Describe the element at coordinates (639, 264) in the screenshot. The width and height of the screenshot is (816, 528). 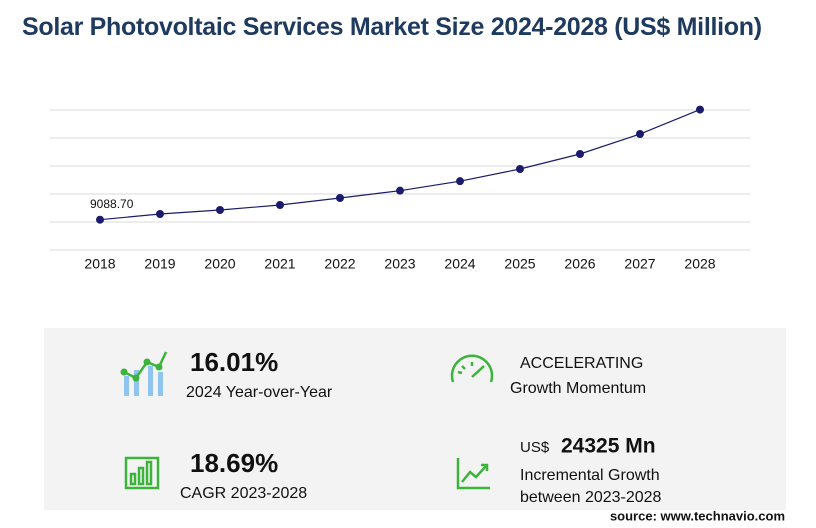
I see `x-tick-label: 2027` at that location.